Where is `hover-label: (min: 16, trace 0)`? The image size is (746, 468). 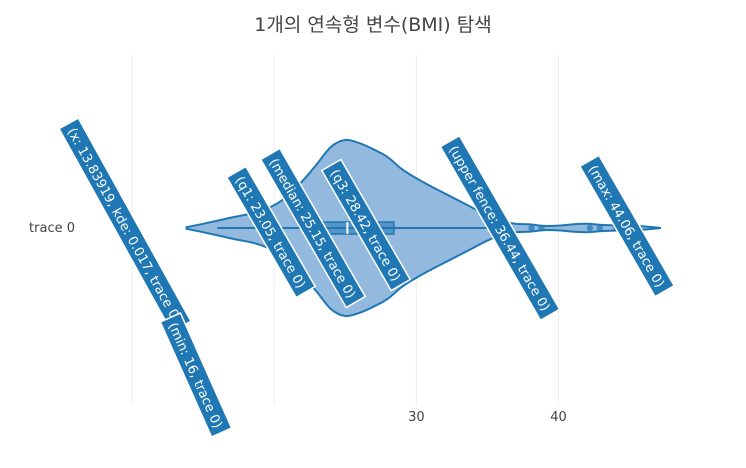 hover-label: (min: 16, trace 0) is located at coordinates (196, 375).